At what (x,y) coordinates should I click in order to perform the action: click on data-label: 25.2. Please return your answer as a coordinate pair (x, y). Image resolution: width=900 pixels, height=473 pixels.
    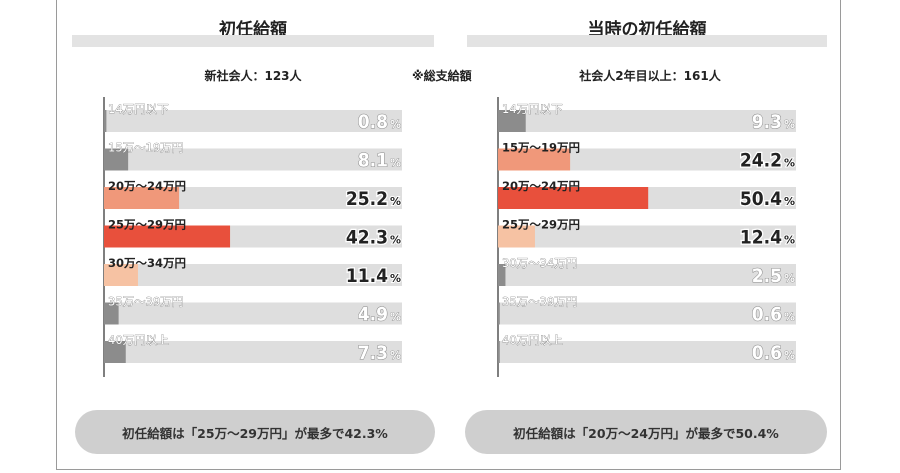
    Looking at the image, I should click on (367, 199).